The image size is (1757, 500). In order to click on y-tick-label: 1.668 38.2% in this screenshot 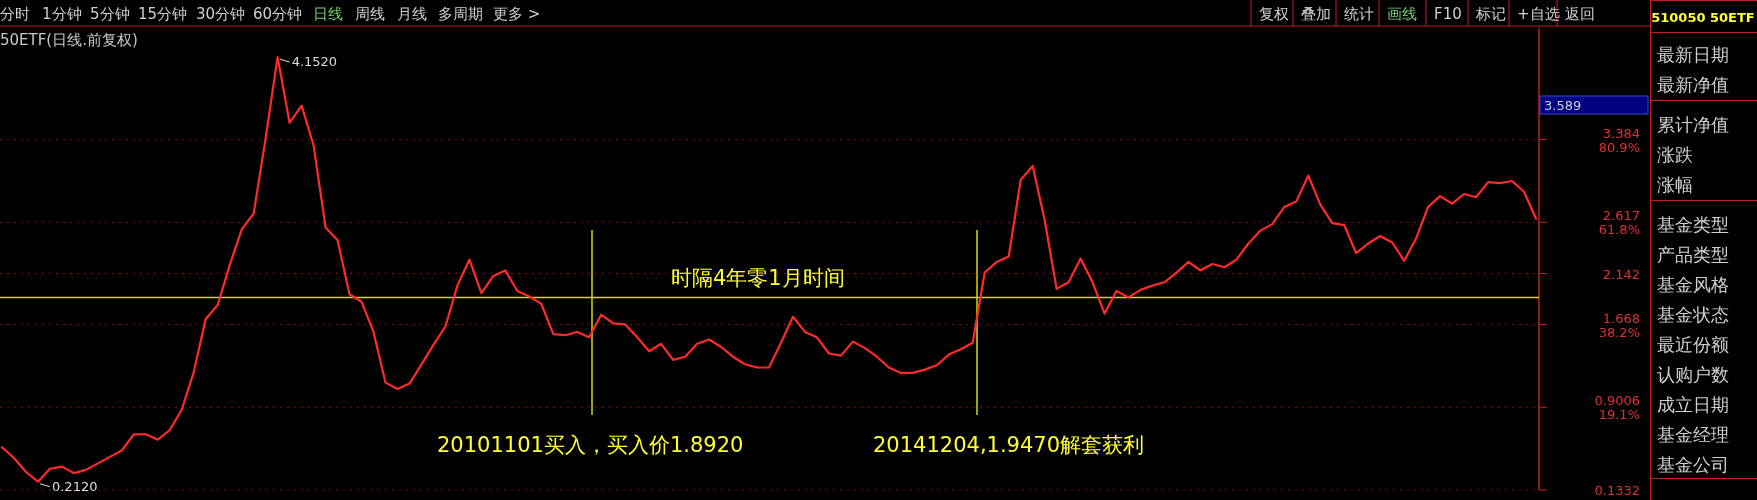, I will do `click(1619, 325)`.